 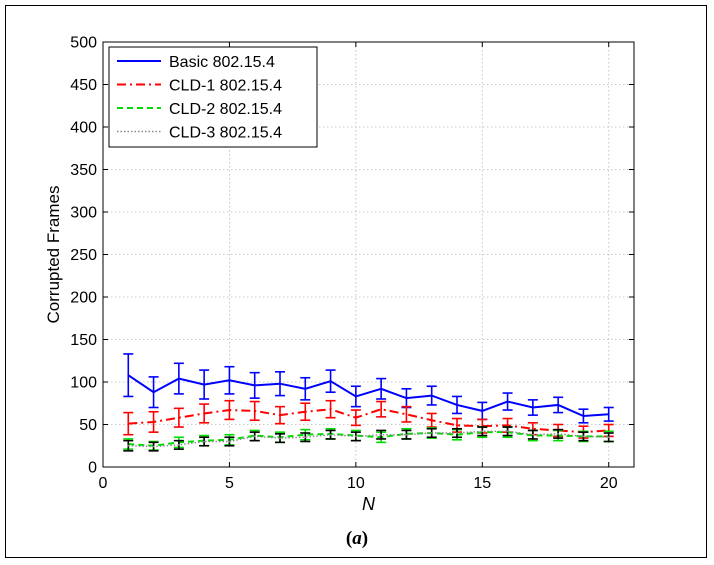 I want to click on y-axis-label: Corrupted Frames, so click(x=53, y=255).